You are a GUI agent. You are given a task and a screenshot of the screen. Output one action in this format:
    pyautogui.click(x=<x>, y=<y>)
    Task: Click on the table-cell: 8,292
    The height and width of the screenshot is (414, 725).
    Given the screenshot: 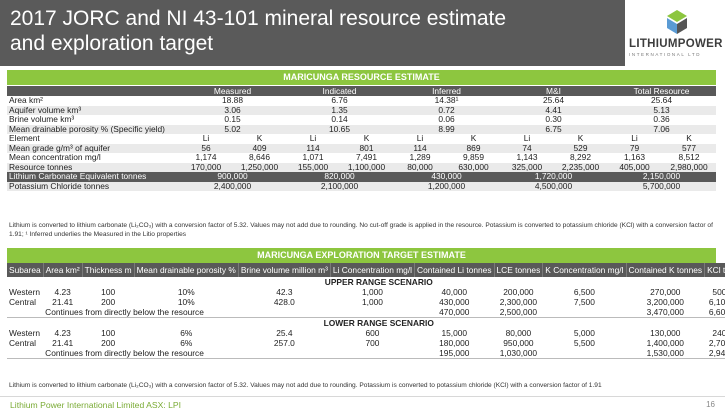 What is the action you would take?
    pyautogui.click(x=580, y=157)
    